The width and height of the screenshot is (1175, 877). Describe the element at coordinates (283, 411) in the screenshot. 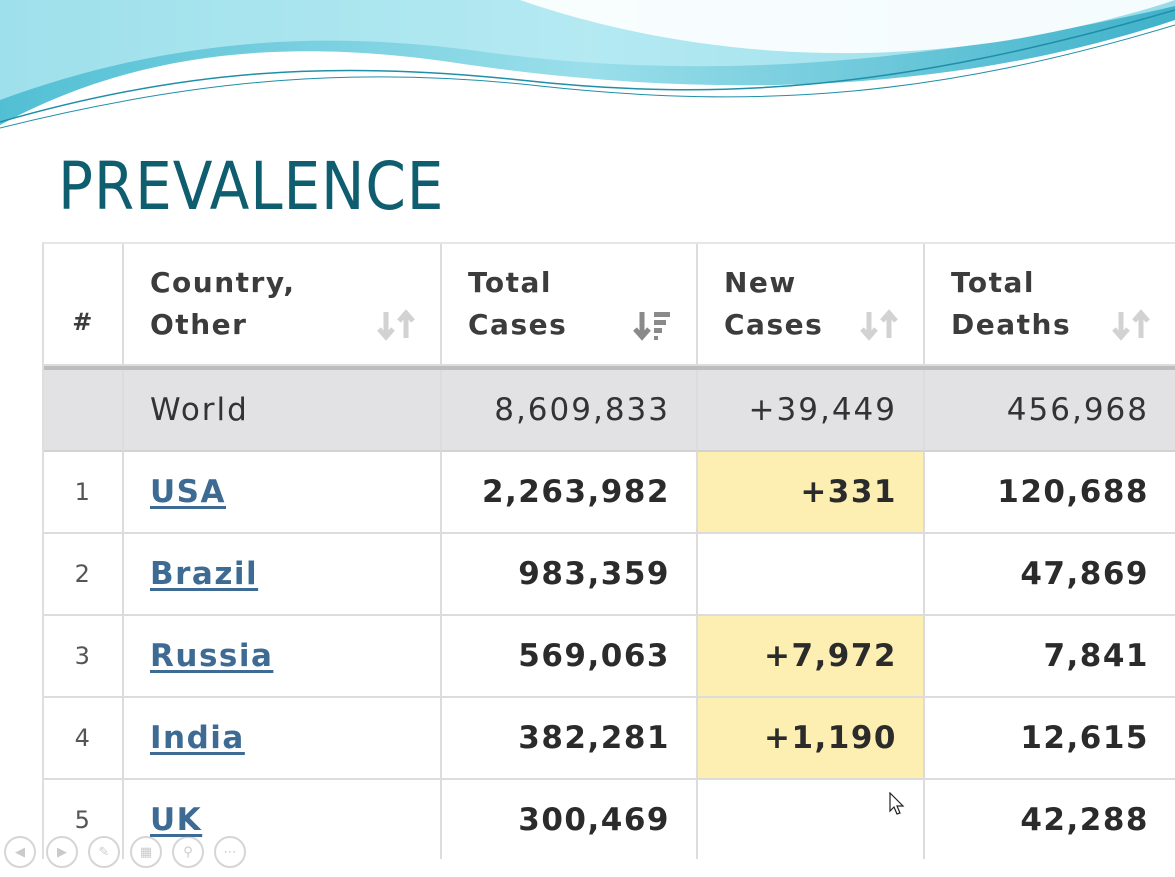

I see `world-country-cell: World` at that location.